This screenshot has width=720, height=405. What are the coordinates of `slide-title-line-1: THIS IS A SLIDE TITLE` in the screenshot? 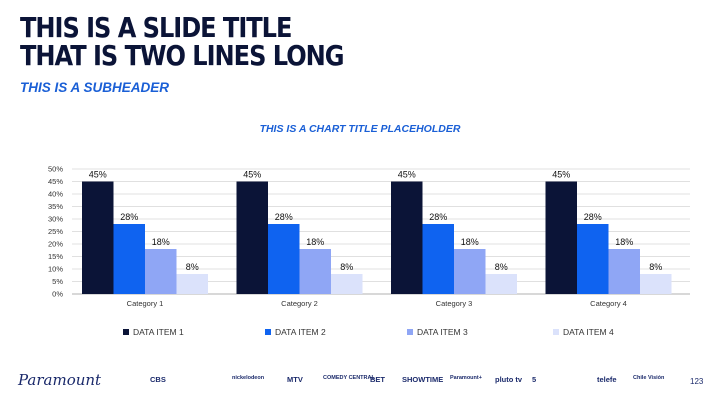 It's located at (156, 27).